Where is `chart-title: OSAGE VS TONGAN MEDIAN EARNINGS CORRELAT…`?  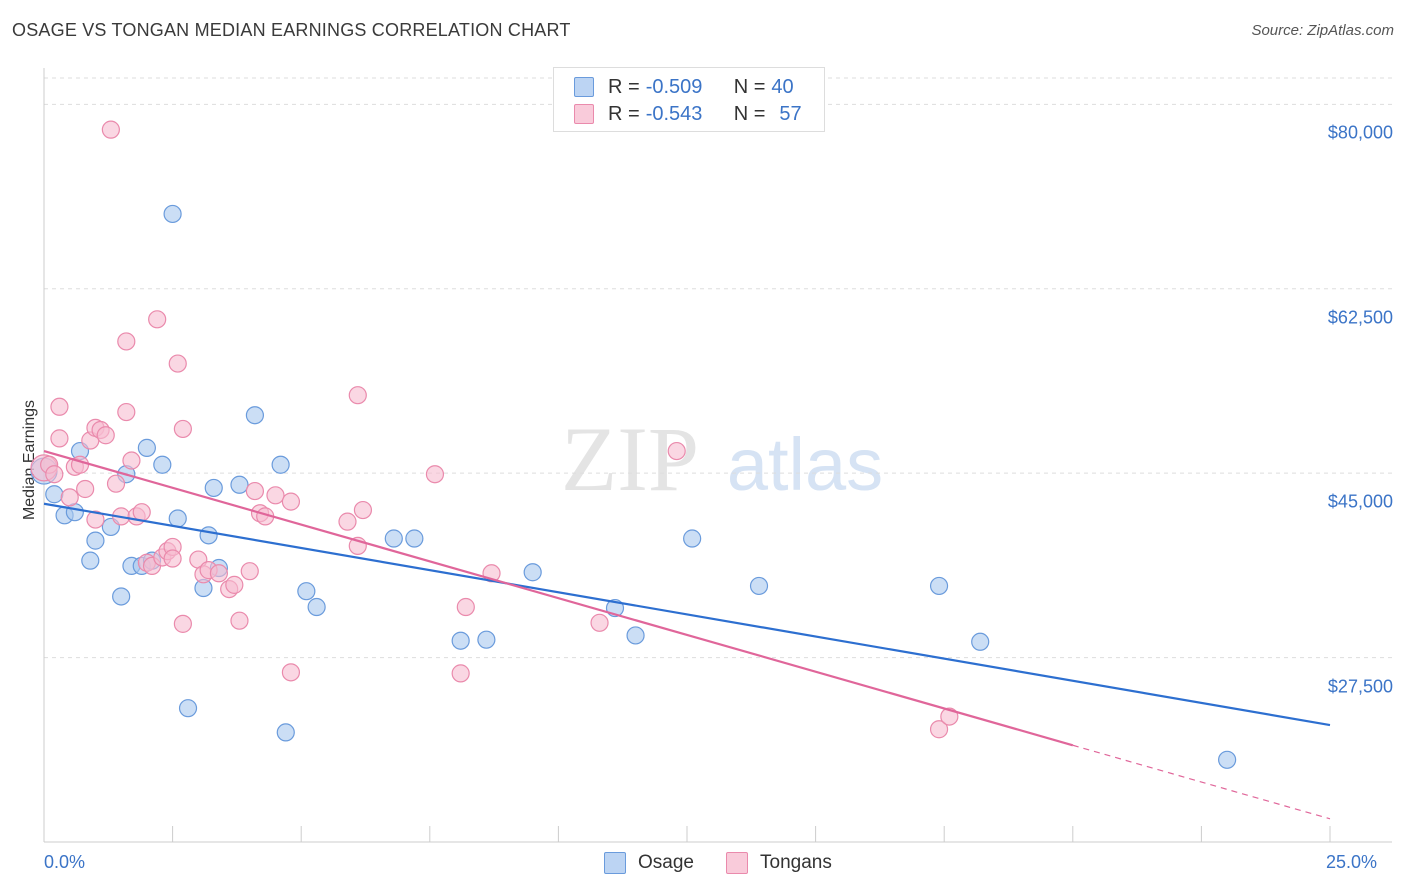
chart-title: OSAGE VS TONGAN MEDIAN EARNINGS CORRELAT… is located at coordinates (291, 30).